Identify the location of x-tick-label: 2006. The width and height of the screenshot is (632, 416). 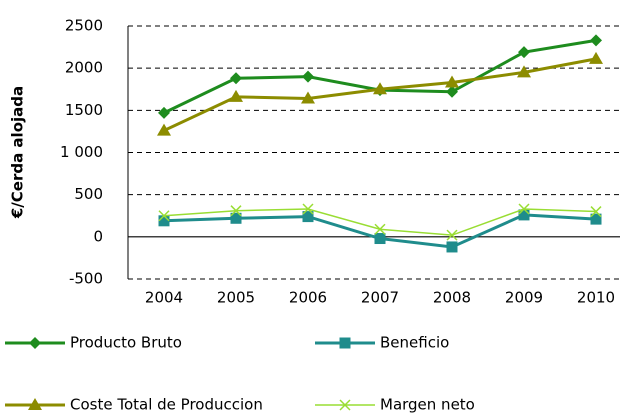
(308, 298).